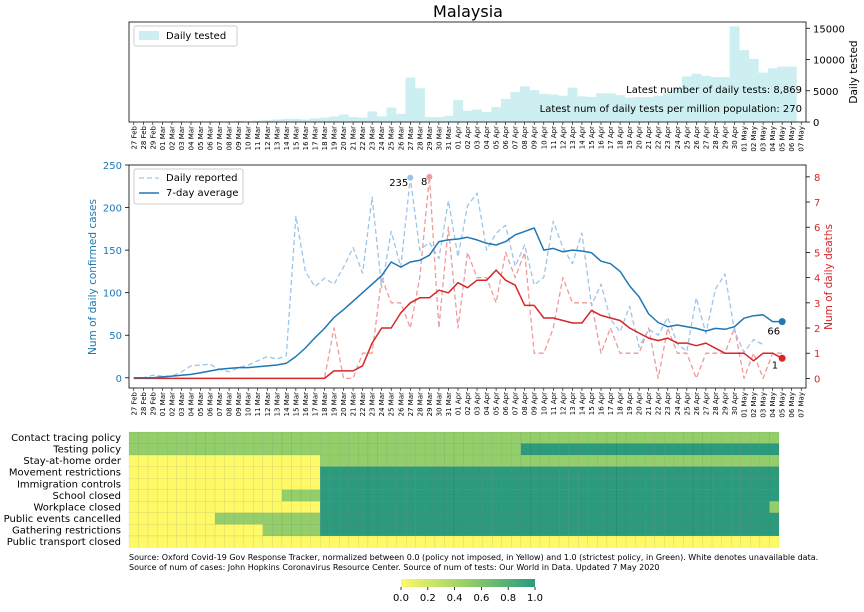 Image resolution: width=864 pixels, height=612 pixels. What do you see at coordinates (817, 304) in the screenshot?
I see `deaths-ytick-label: 3` at bounding box center [817, 304].